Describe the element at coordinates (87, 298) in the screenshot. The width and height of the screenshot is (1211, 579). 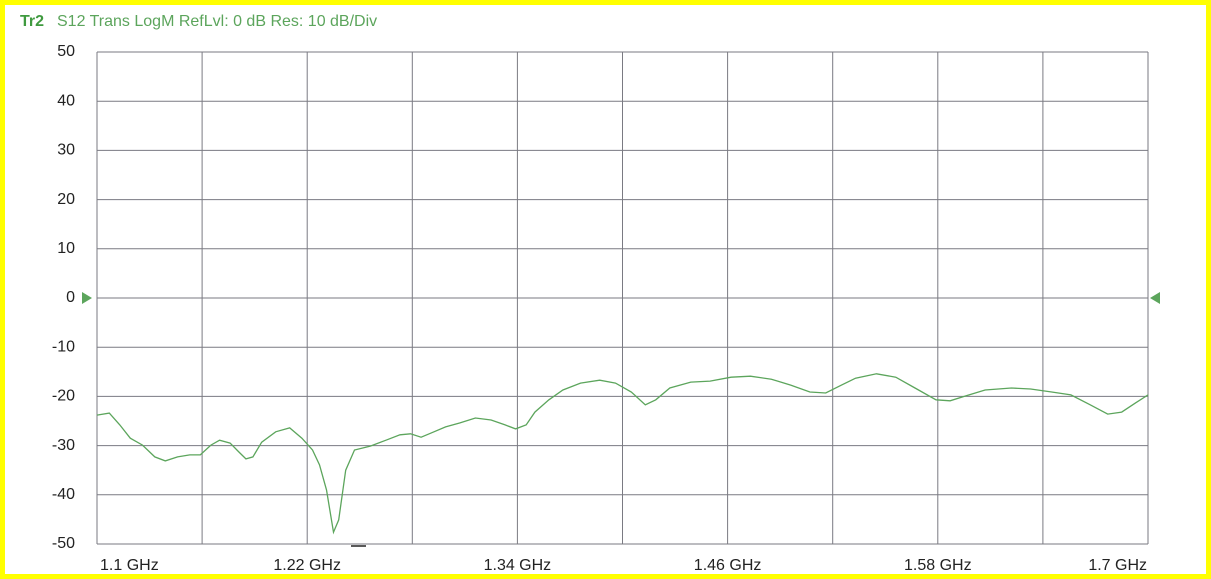
I see `ref-marker-left` at that location.